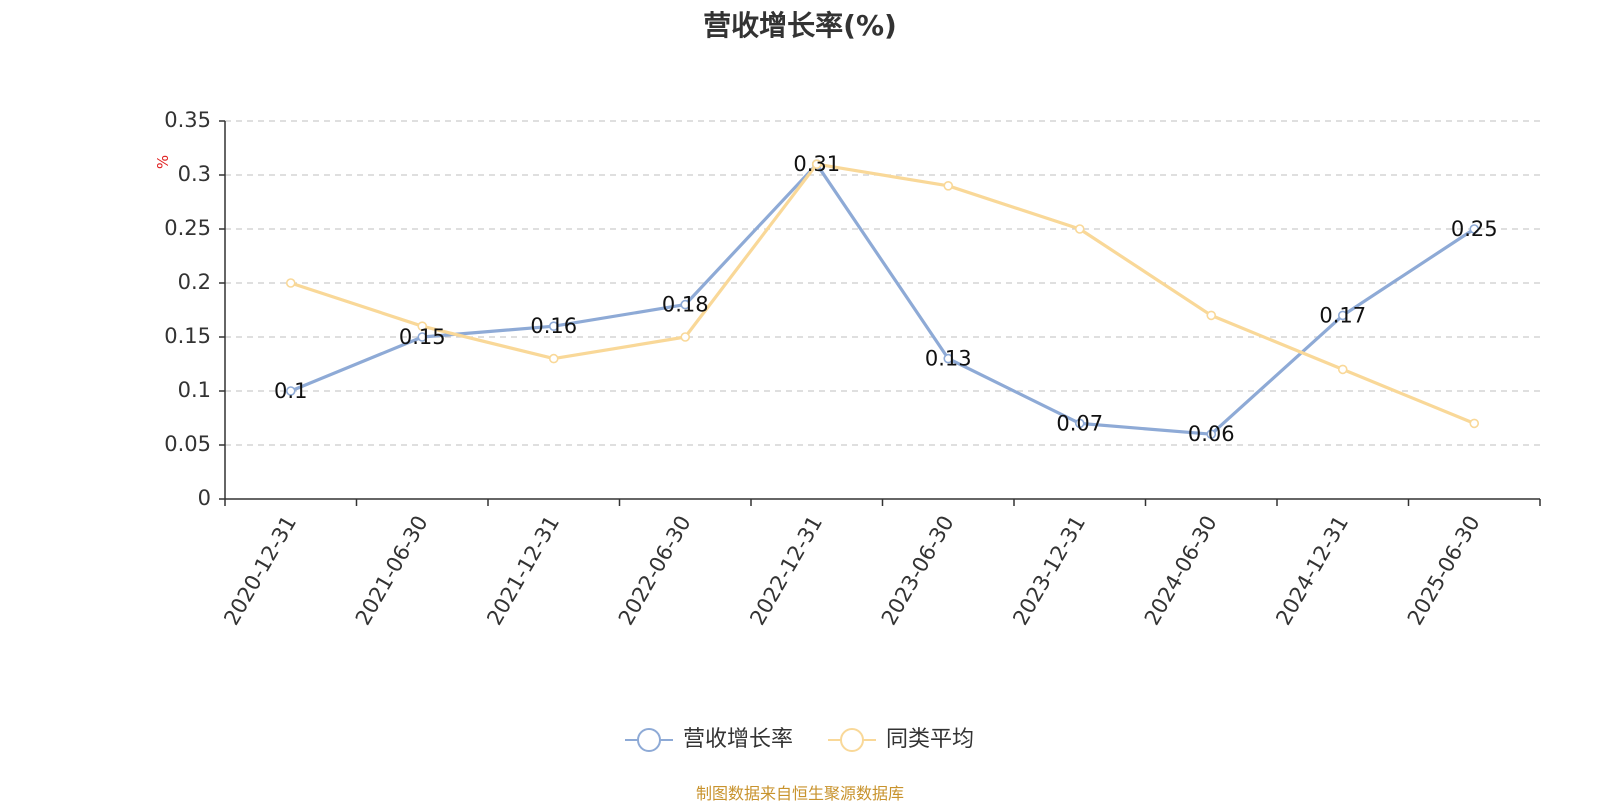  Describe the element at coordinates (786, 571) in the screenshot. I see `x-tick-label: 2022-12-31` at that location.